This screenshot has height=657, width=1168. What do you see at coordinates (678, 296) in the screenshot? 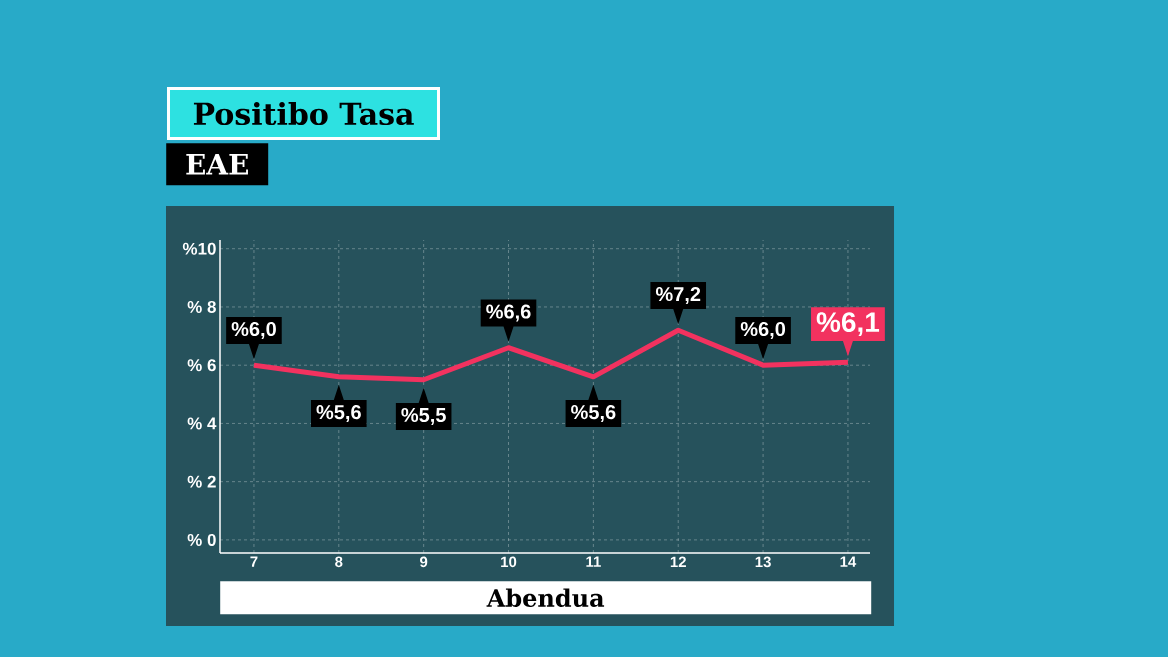
I see `data-label: %7,2` at bounding box center [678, 296].